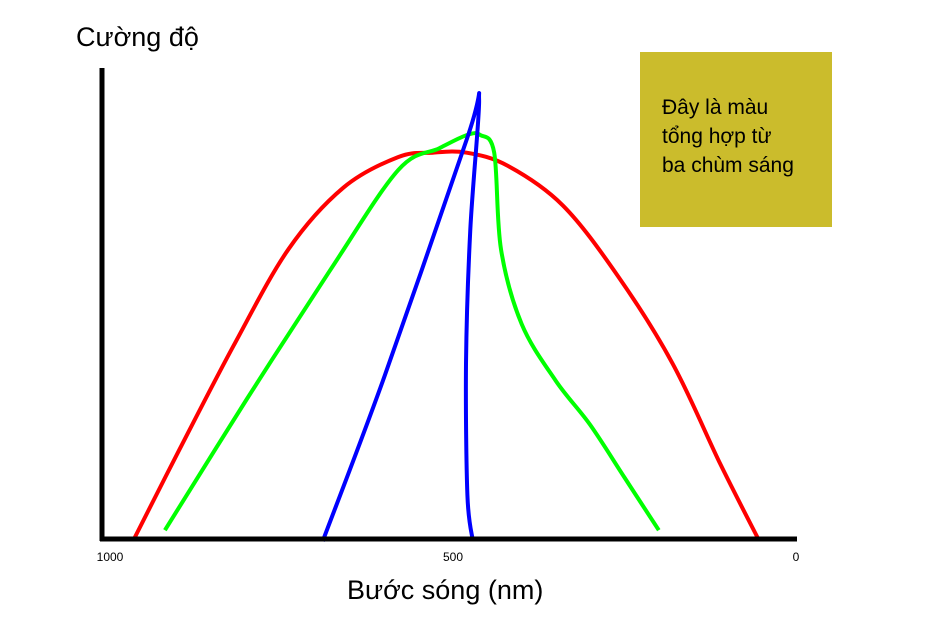 The image size is (925, 633). I want to click on annotation-line-1: Đây là màu, so click(715, 107).